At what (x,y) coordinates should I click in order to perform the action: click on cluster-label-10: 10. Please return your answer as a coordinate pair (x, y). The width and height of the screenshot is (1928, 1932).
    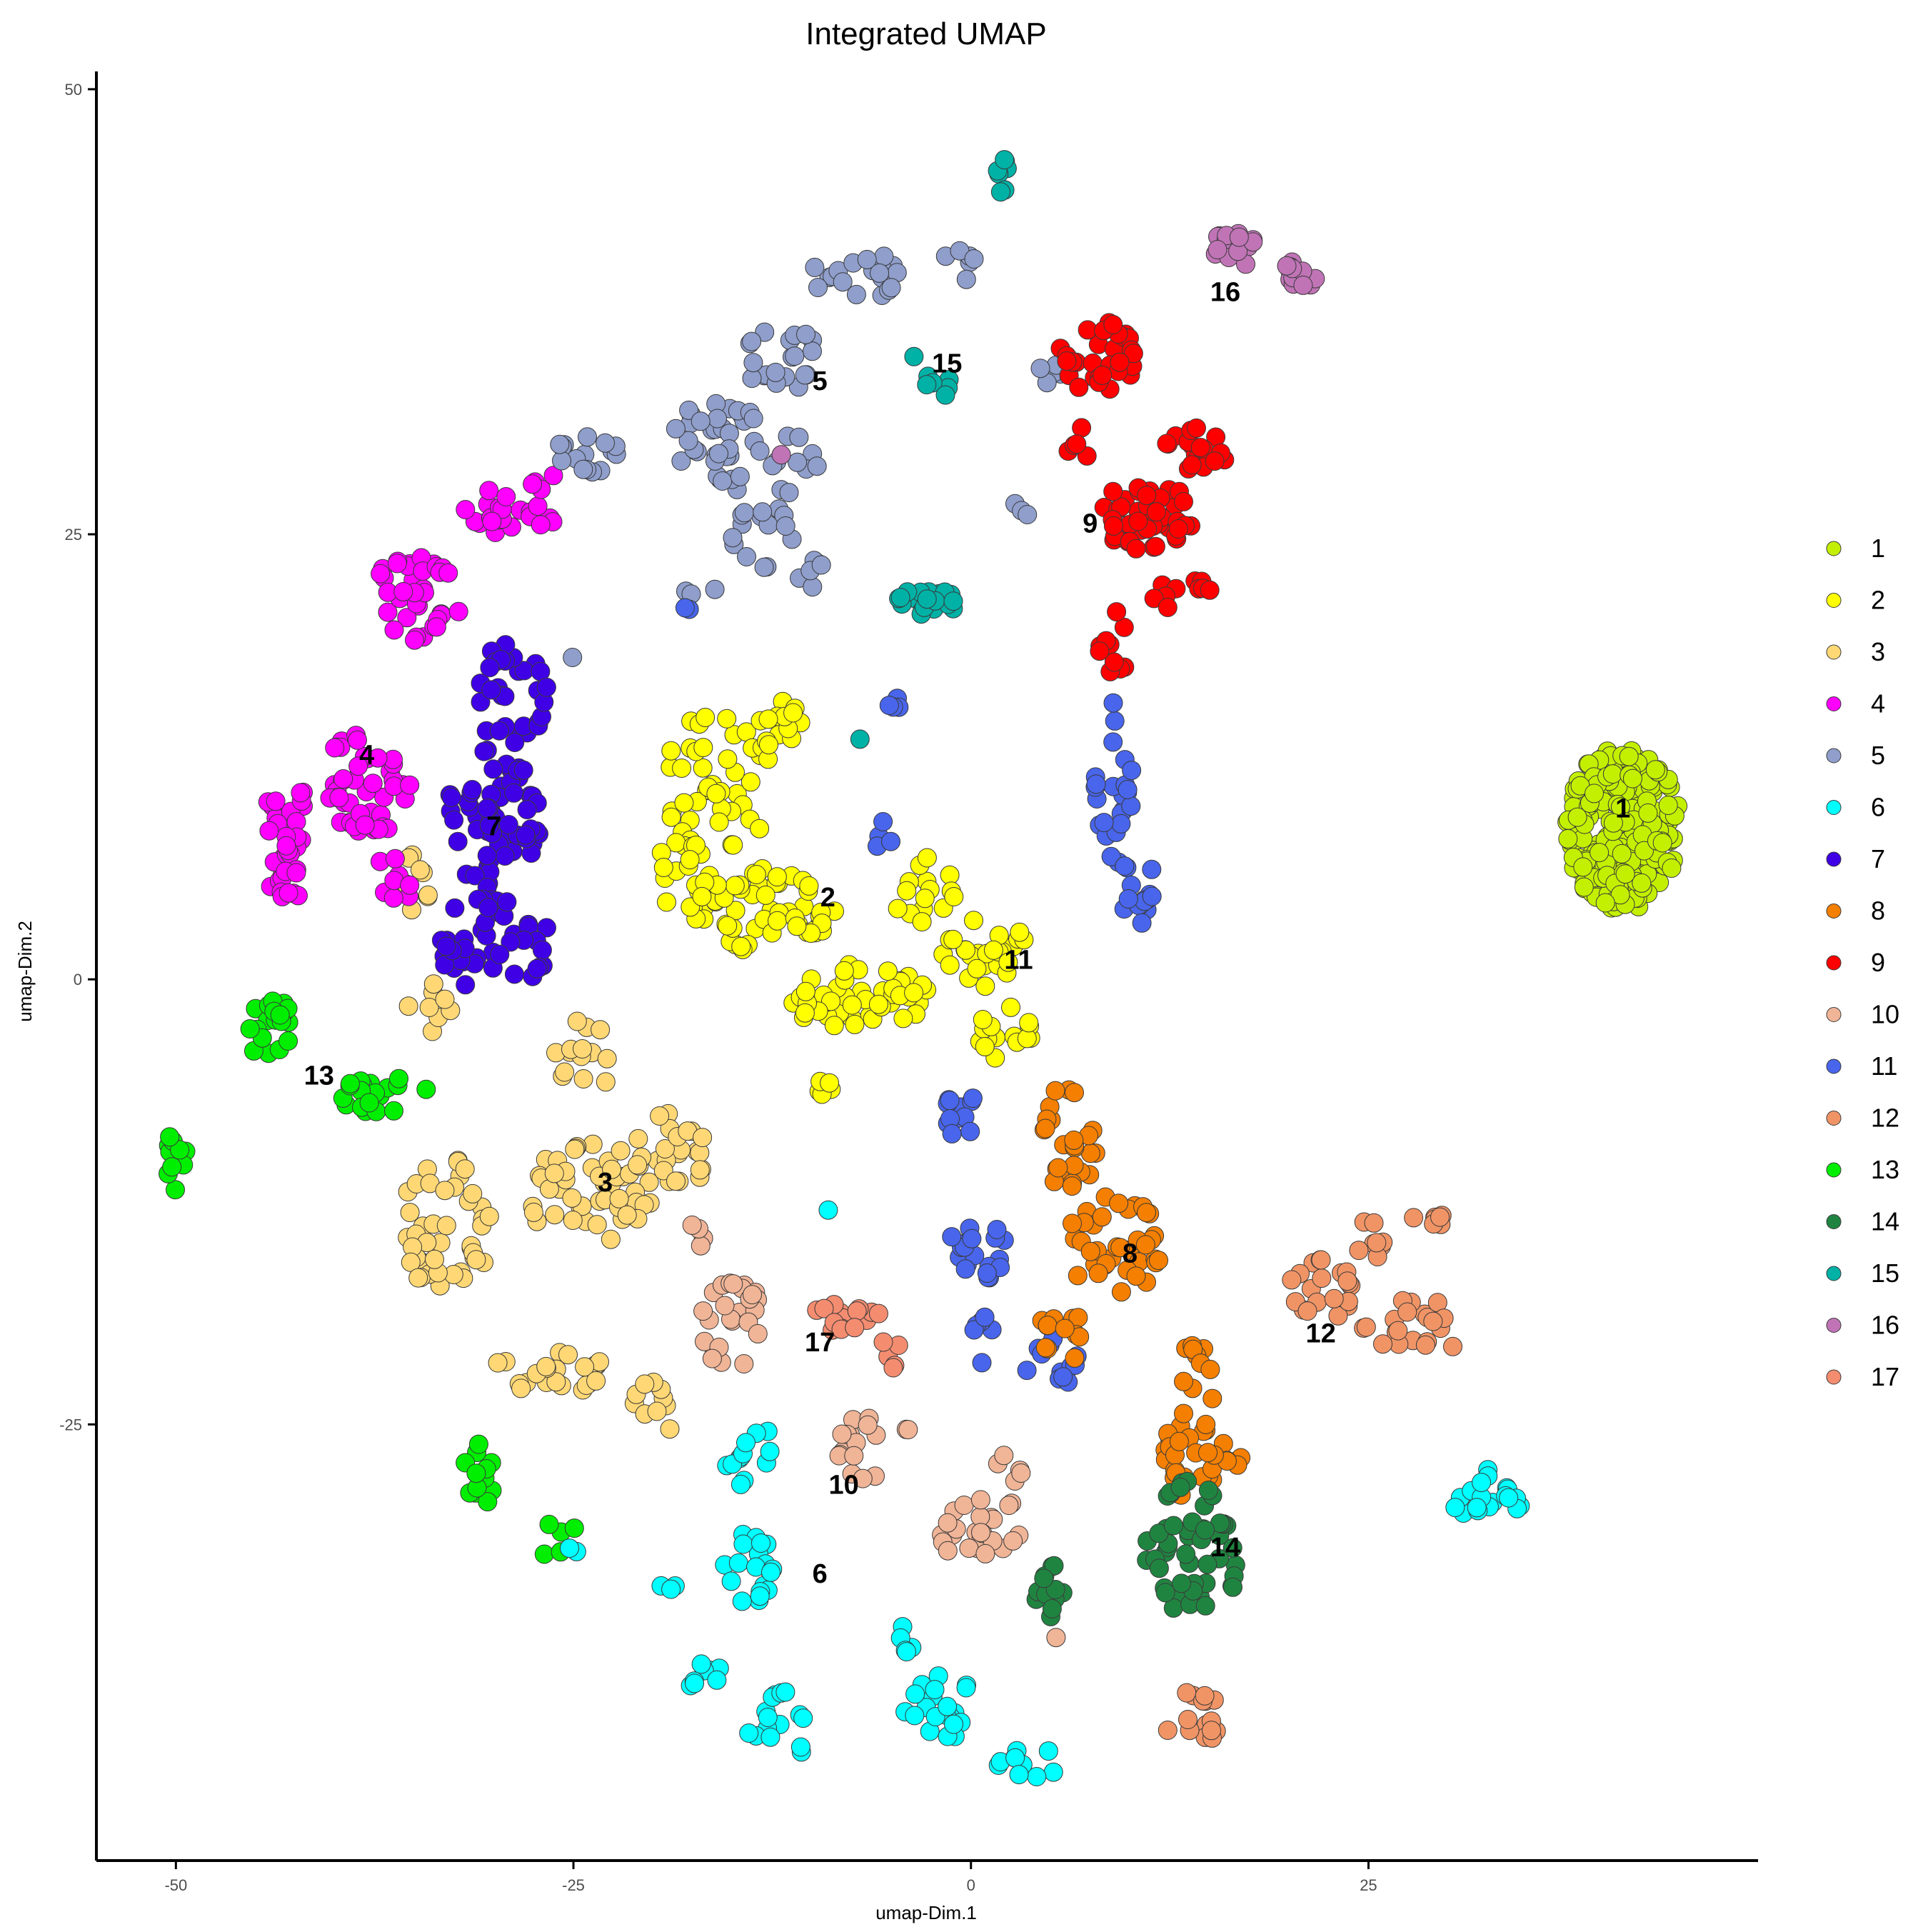
    Looking at the image, I should click on (843, 1486).